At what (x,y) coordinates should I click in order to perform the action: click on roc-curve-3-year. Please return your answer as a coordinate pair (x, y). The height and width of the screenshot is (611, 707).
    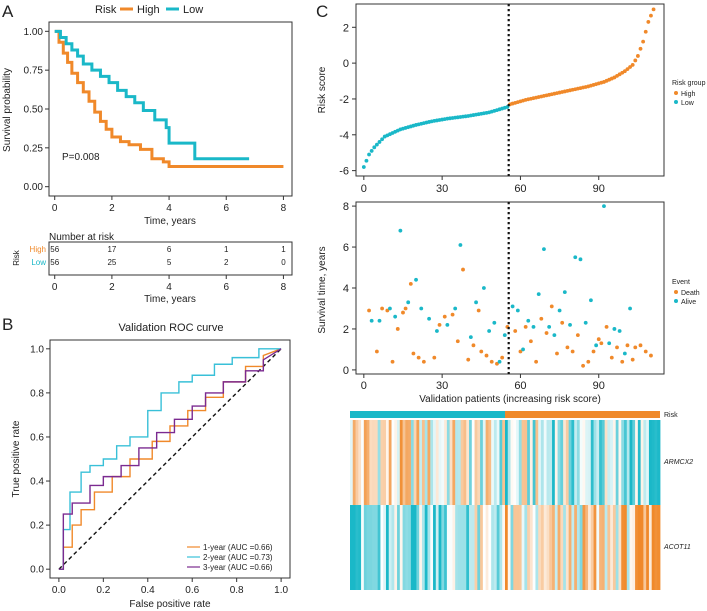
    Looking at the image, I should click on (170, 459).